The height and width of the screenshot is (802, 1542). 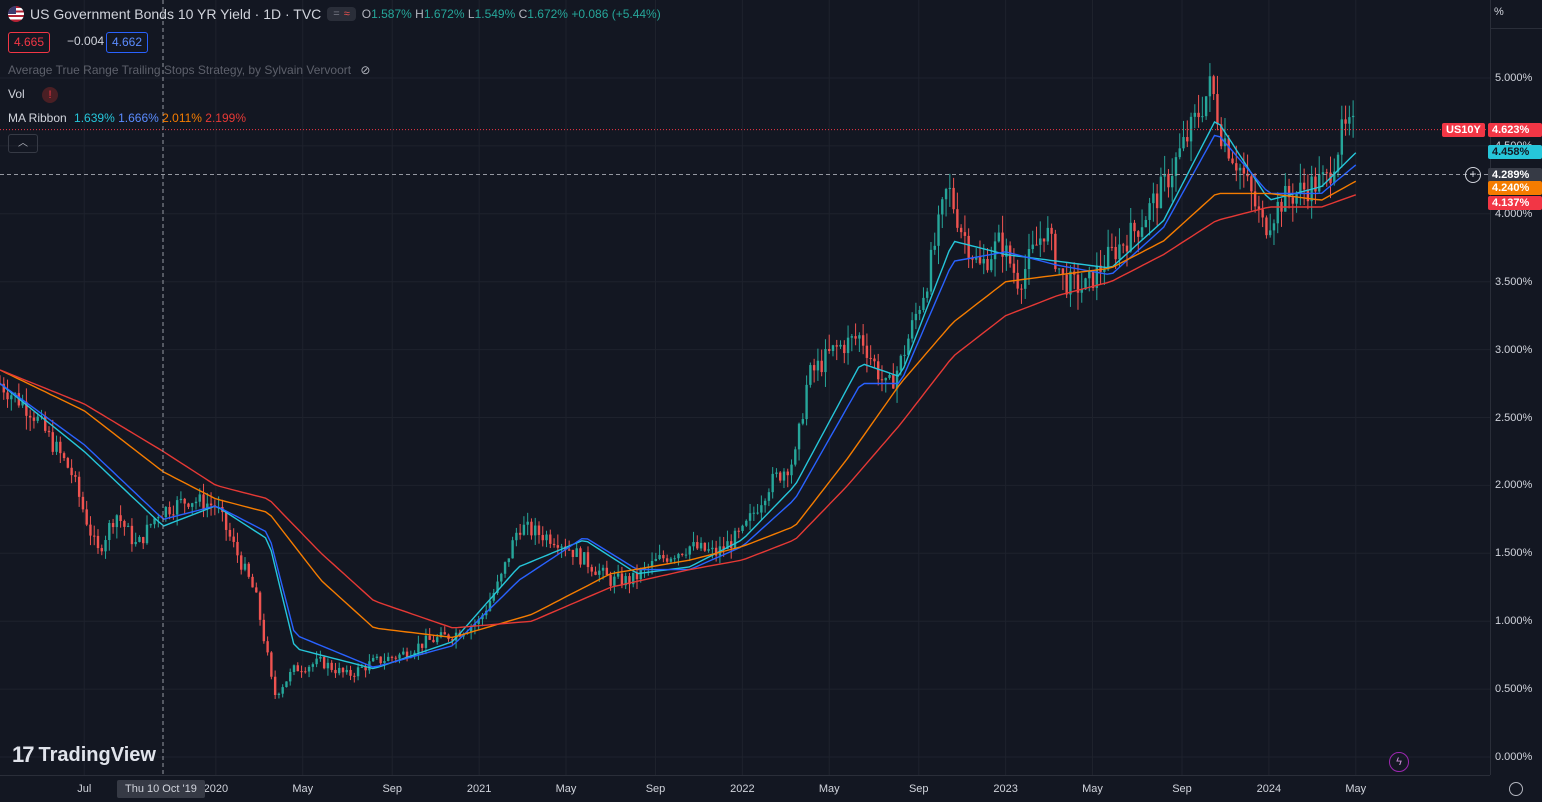 What do you see at coordinates (547, 14) in the screenshot?
I see `close-value: 1.672%` at bounding box center [547, 14].